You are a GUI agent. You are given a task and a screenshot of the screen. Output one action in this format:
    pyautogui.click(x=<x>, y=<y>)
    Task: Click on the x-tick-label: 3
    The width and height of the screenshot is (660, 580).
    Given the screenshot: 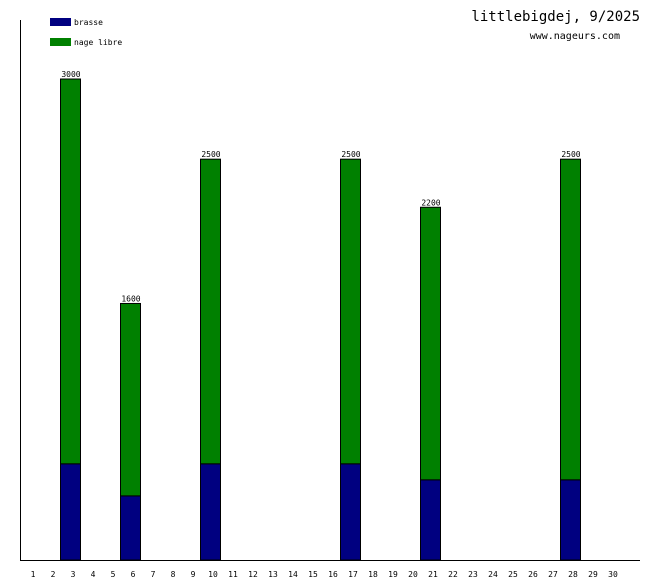 What is the action you would take?
    pyautogui.click(x=73, y=574)
    